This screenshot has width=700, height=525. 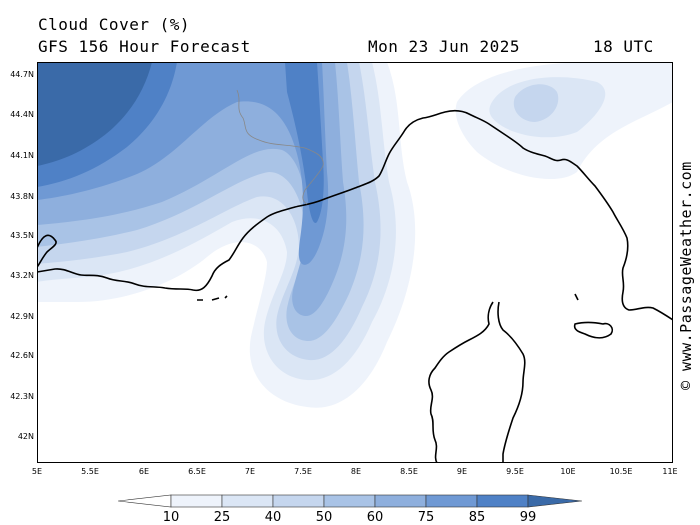 What do you see at coordinates (515, 471) in the screenshot?
I see `lon-tick-9.5: 9.5E` at bounding box center [515, 471].